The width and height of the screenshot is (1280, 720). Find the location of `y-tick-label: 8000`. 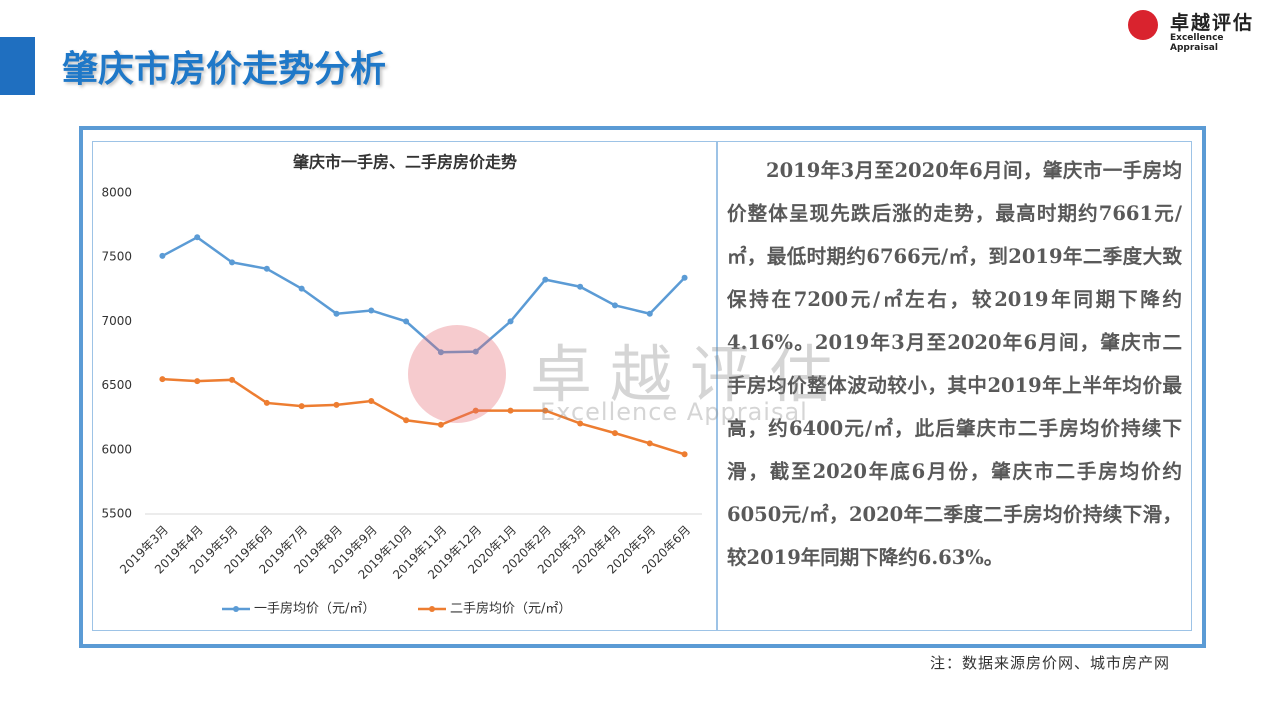

y-tick-label: 8000 is located at coordinates (116, 193).